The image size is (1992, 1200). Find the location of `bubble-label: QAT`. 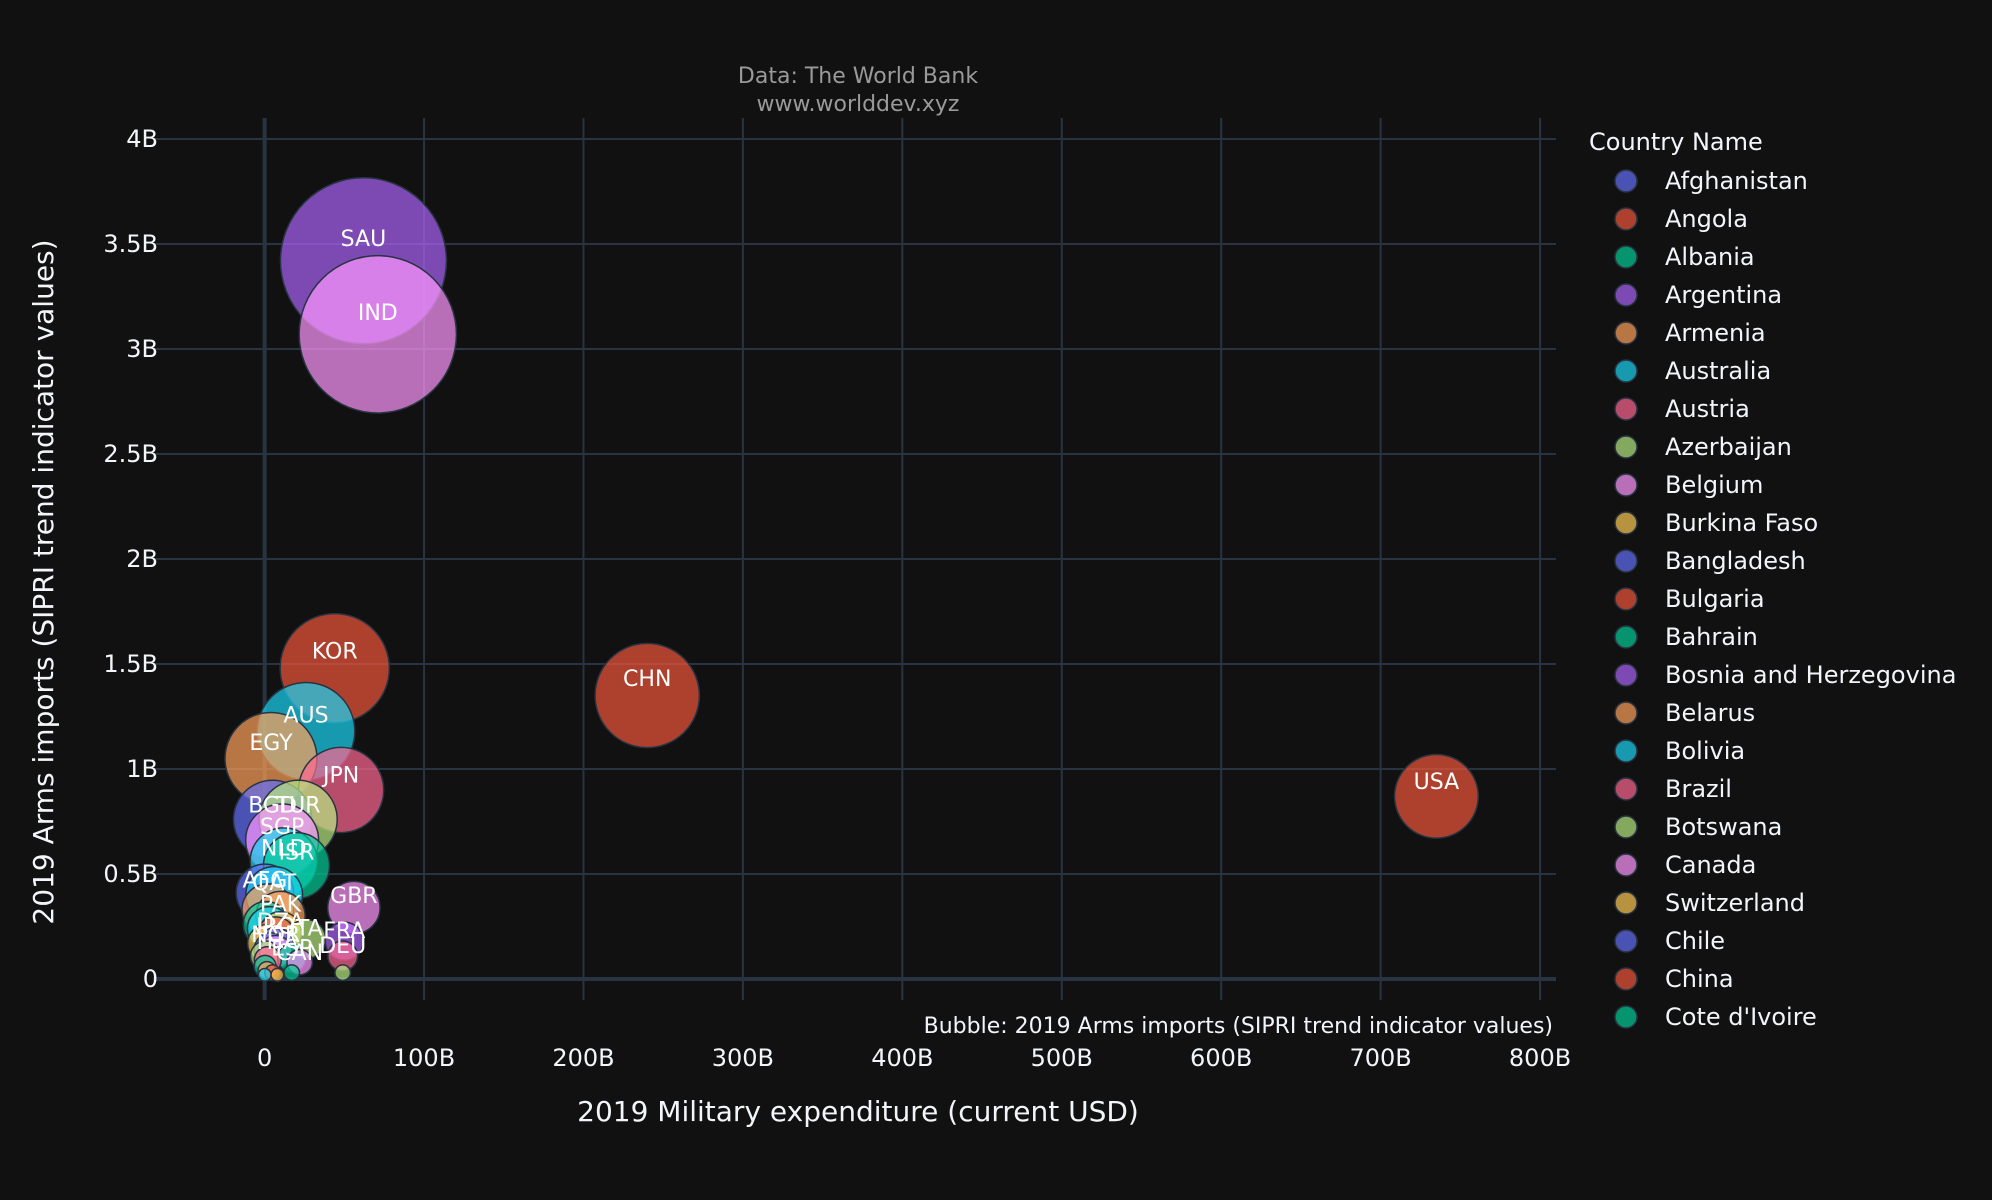

bubble-label: QAT is located at coordinates (274, 883).